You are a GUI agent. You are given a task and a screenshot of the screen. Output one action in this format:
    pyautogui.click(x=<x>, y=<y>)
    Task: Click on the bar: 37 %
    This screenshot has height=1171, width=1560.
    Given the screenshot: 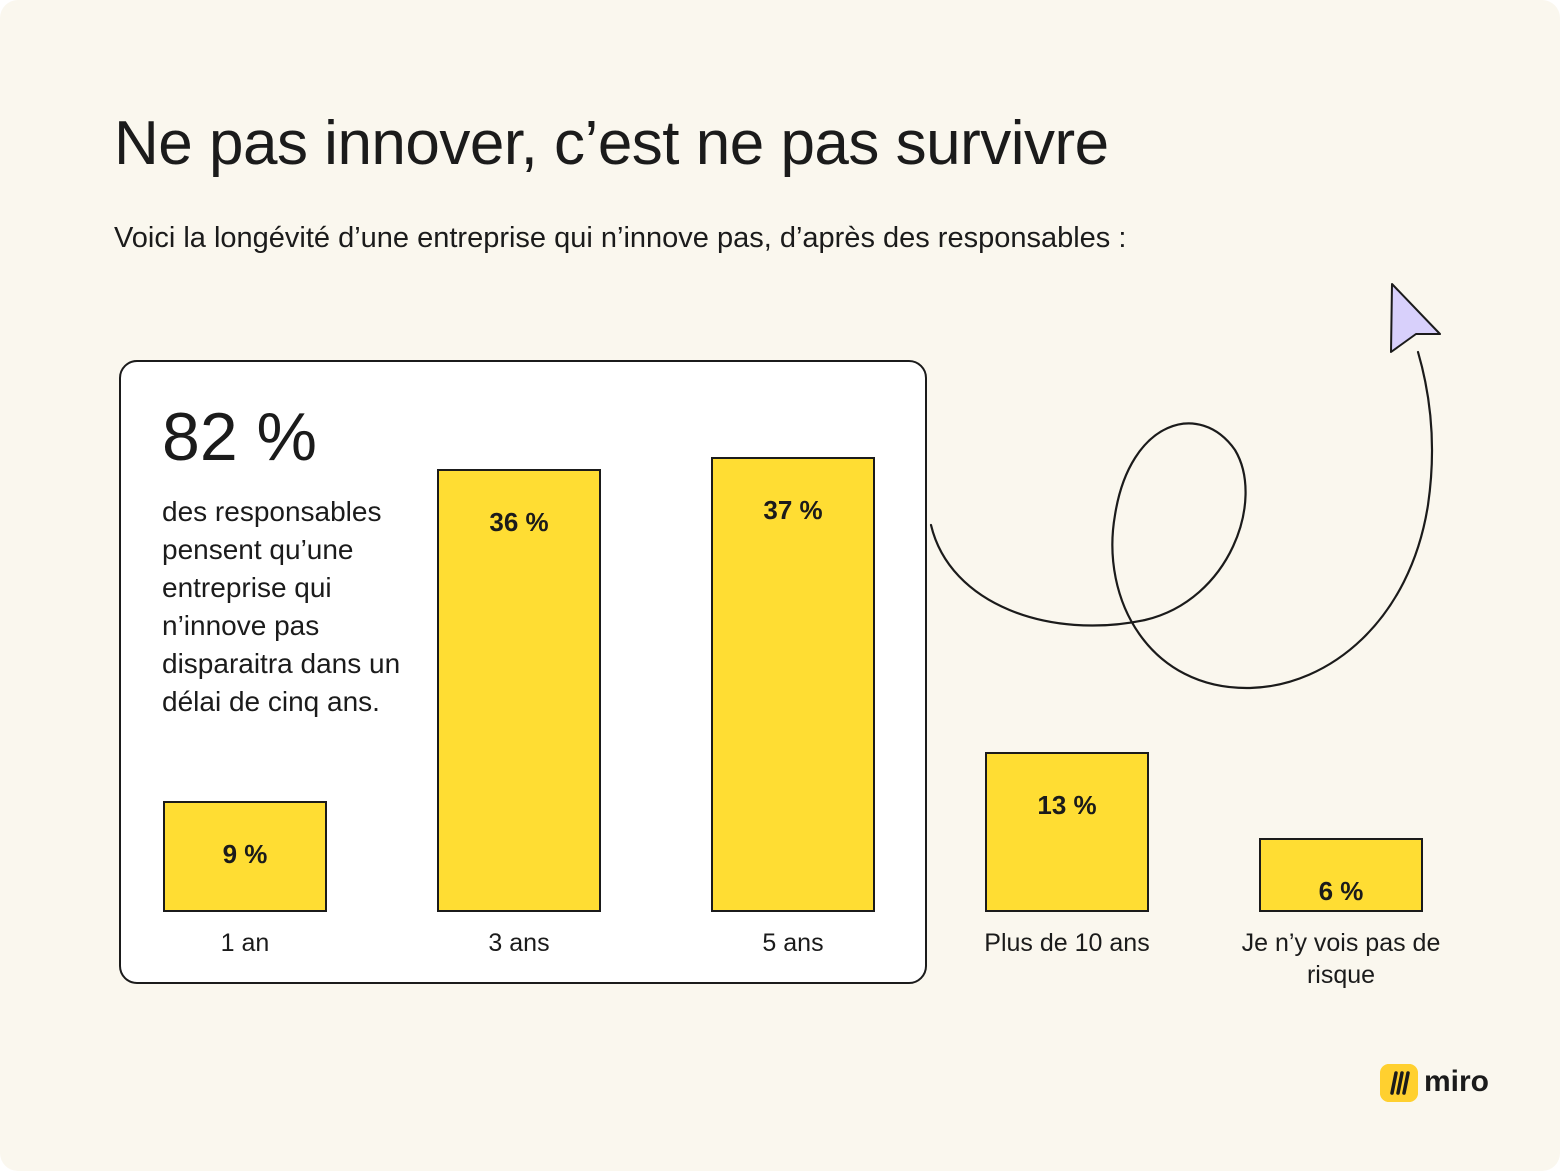 What is the action you would take?
    pyautogui.click(x=793, y=684)
    